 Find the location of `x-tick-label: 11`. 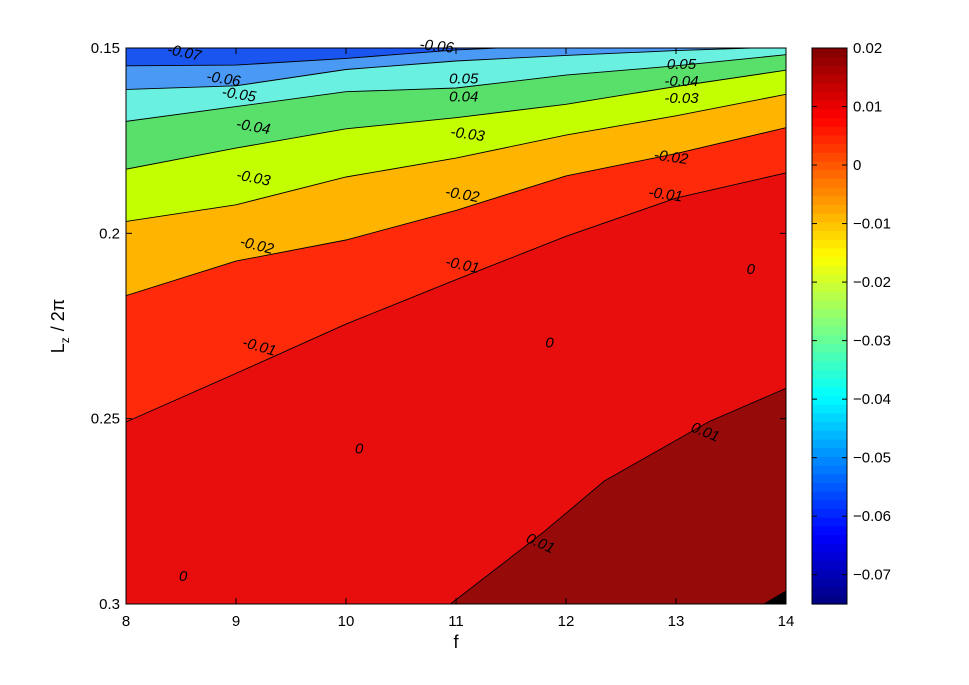

x-tick-label: 11 is located at coordinates (456, 621).